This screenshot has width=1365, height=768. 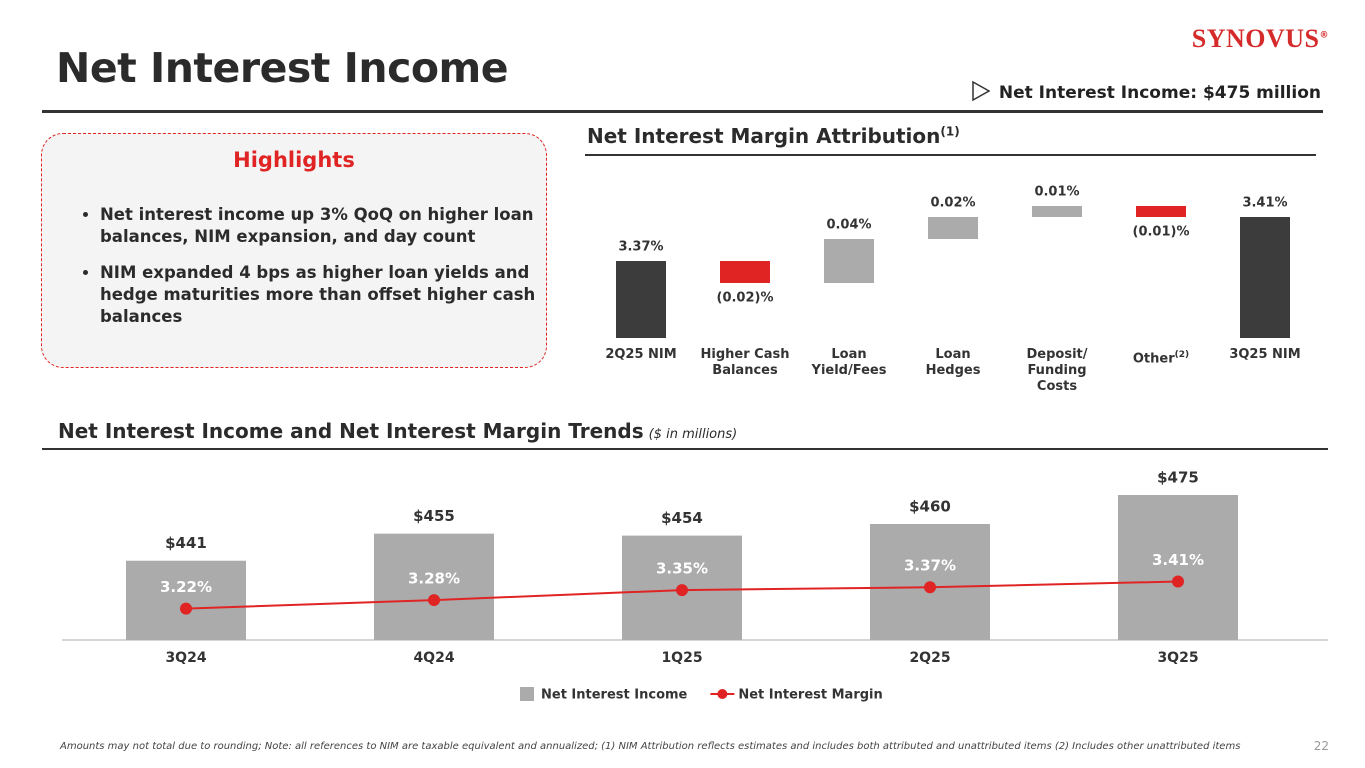 What do you see at coordinates (640, 247) in the screenshot?
I see `value-label: 3.37%` at bounding box center [640, 247].